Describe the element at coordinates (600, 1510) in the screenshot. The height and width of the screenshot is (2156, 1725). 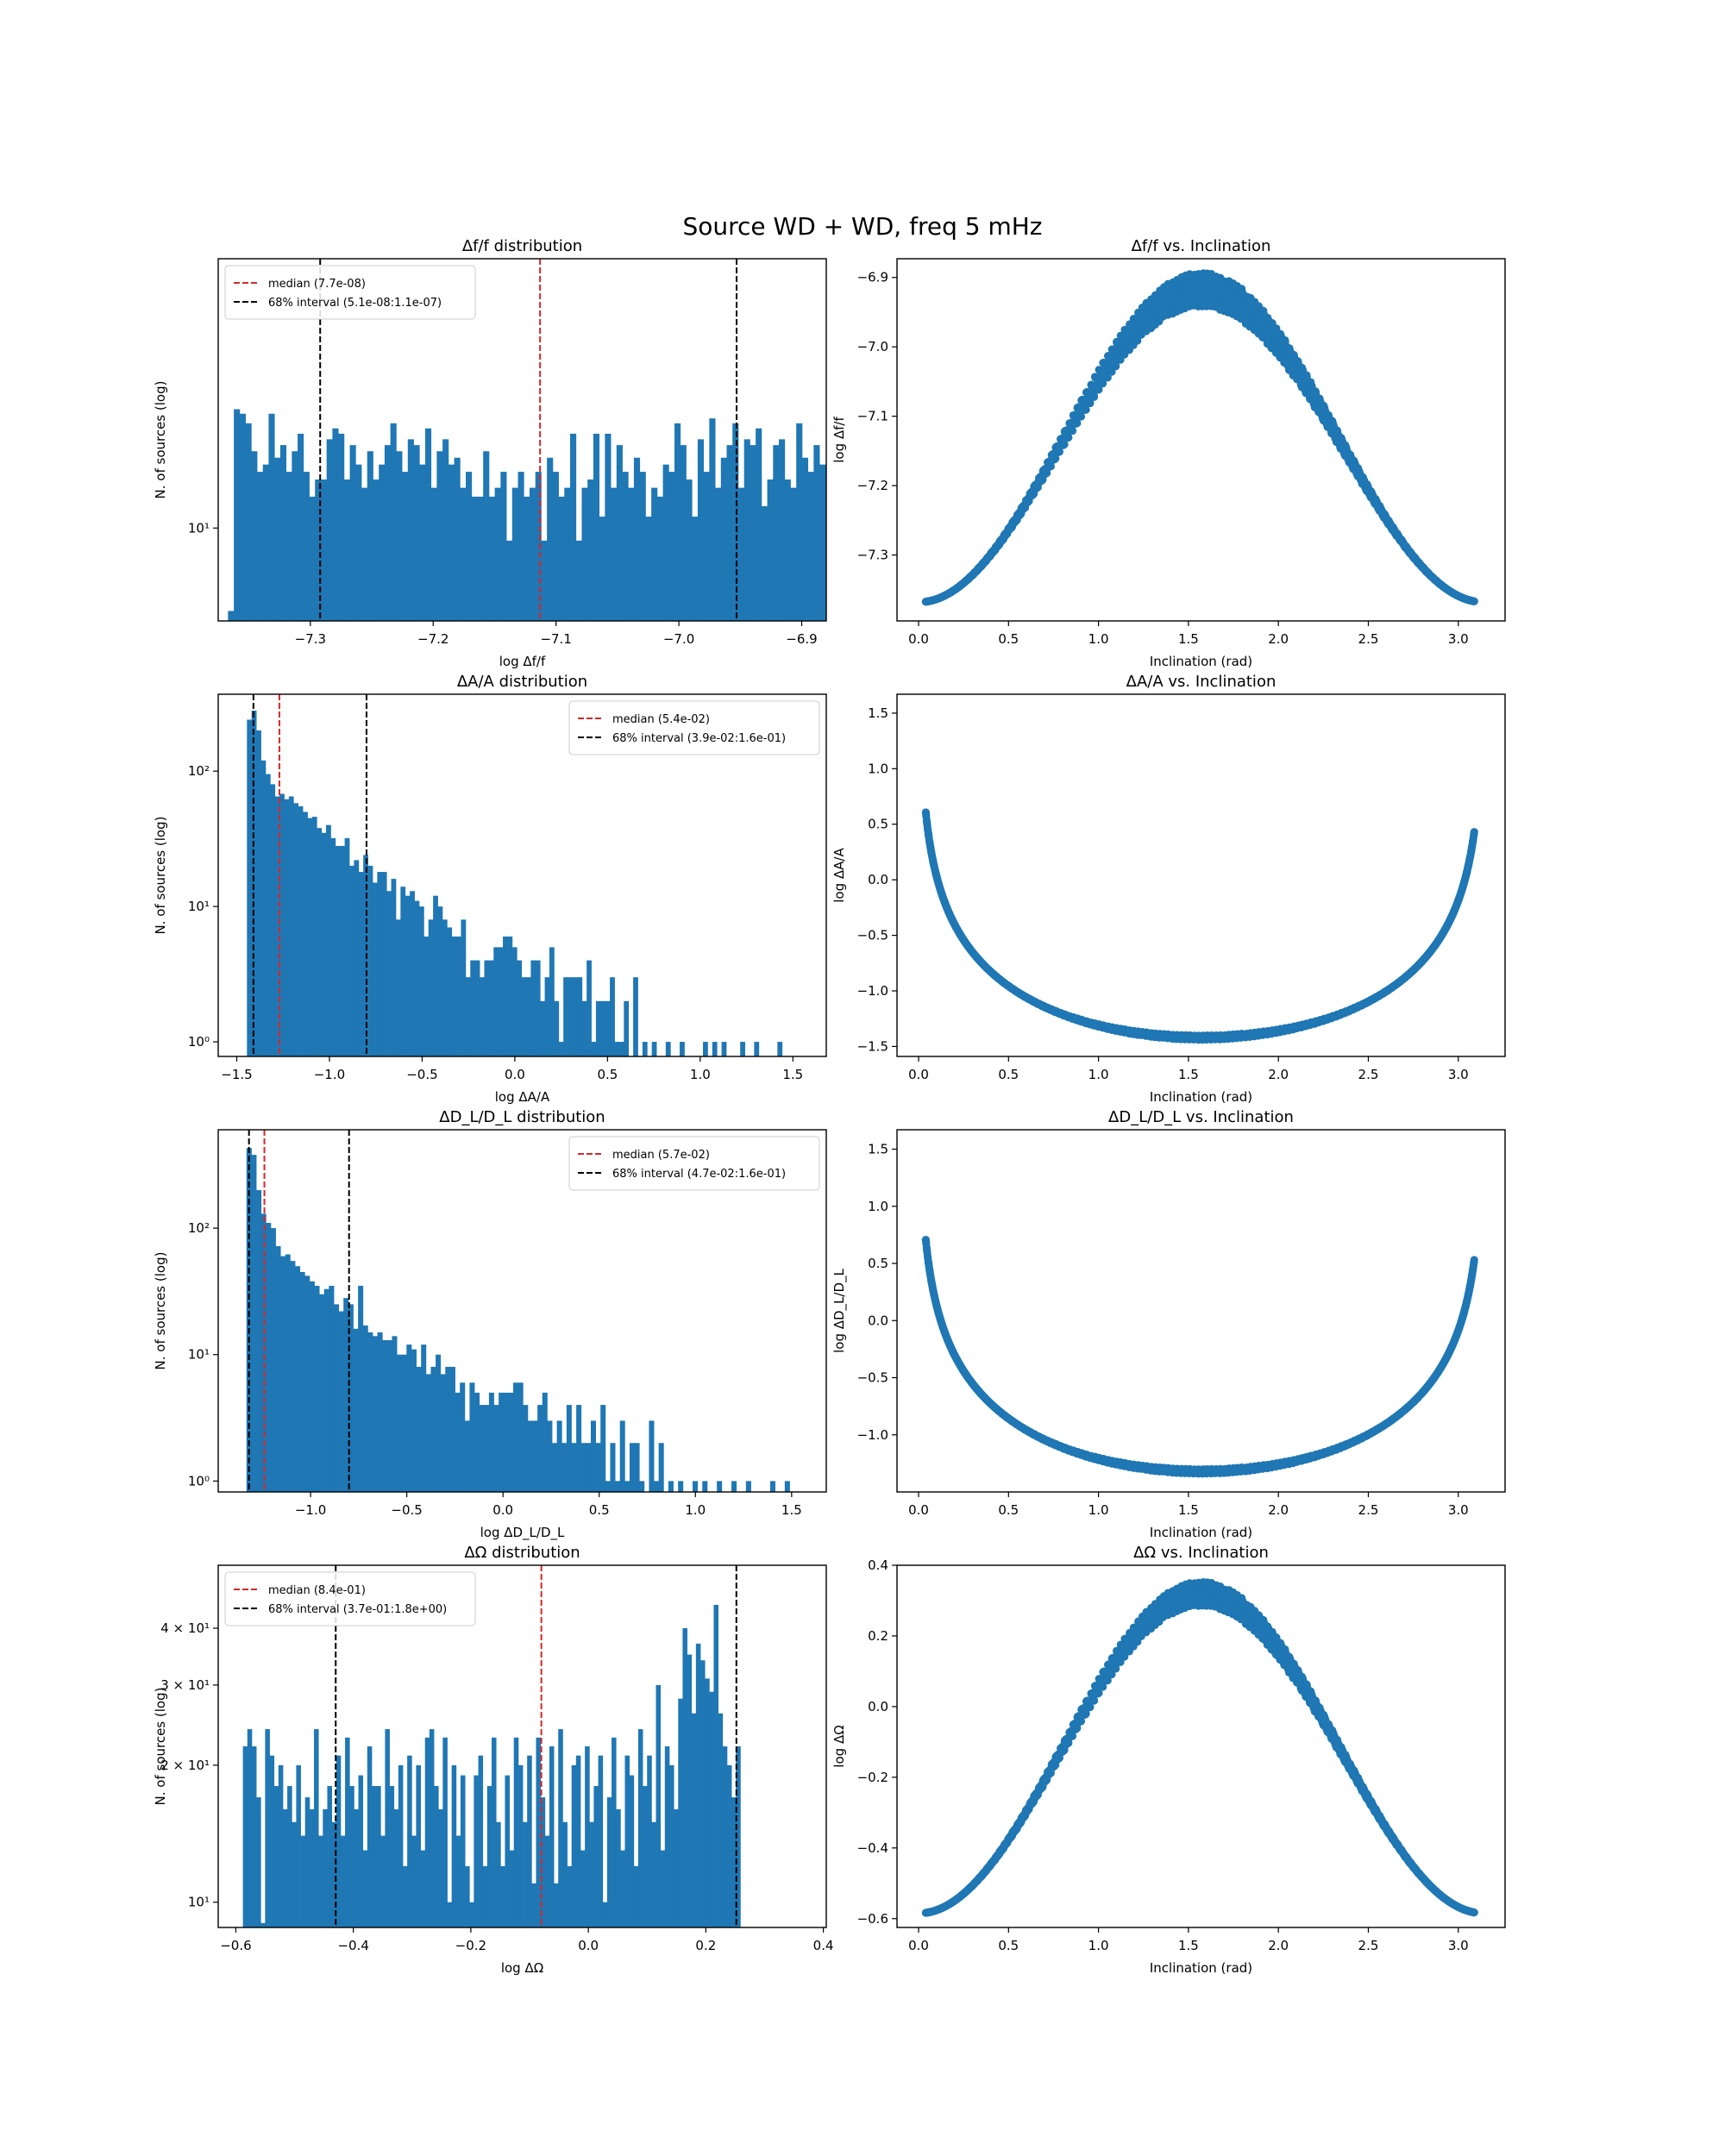
I see `x-tick-label: 0.5` at that location.